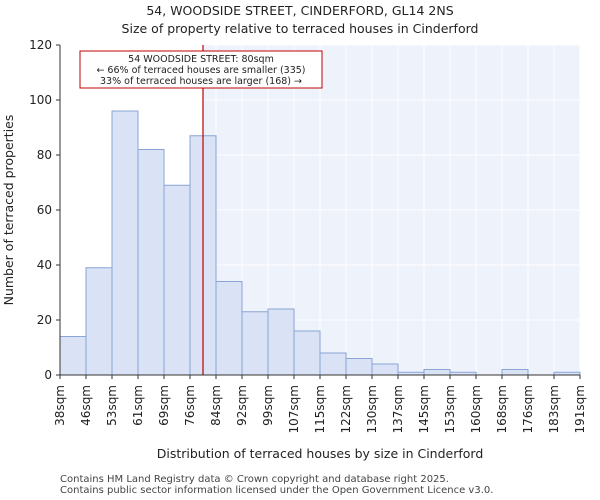 The width and height of the screenshot is (600, 500). I want to click on x-tick-label: 130sqm, so click(372, 409).